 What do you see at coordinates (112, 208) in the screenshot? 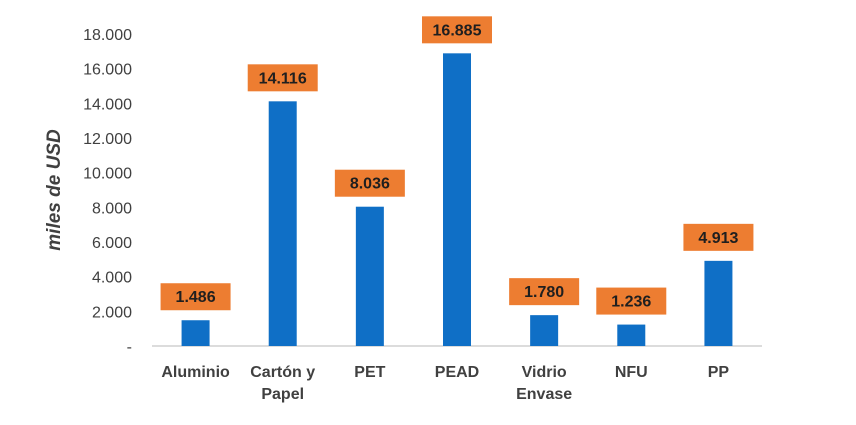
I see `y-tick-label: 8.000` at bounding box center [112, 208].